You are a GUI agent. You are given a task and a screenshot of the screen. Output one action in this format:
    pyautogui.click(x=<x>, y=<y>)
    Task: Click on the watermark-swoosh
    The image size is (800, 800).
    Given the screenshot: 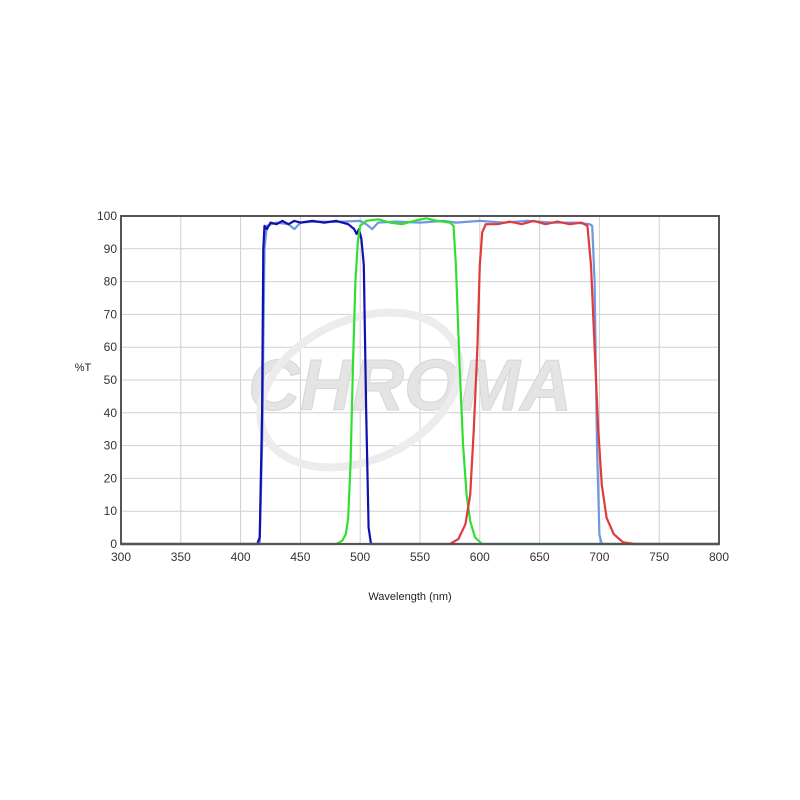 What is the action you would take?
    pyautogui.click(x=360, y=390)
    